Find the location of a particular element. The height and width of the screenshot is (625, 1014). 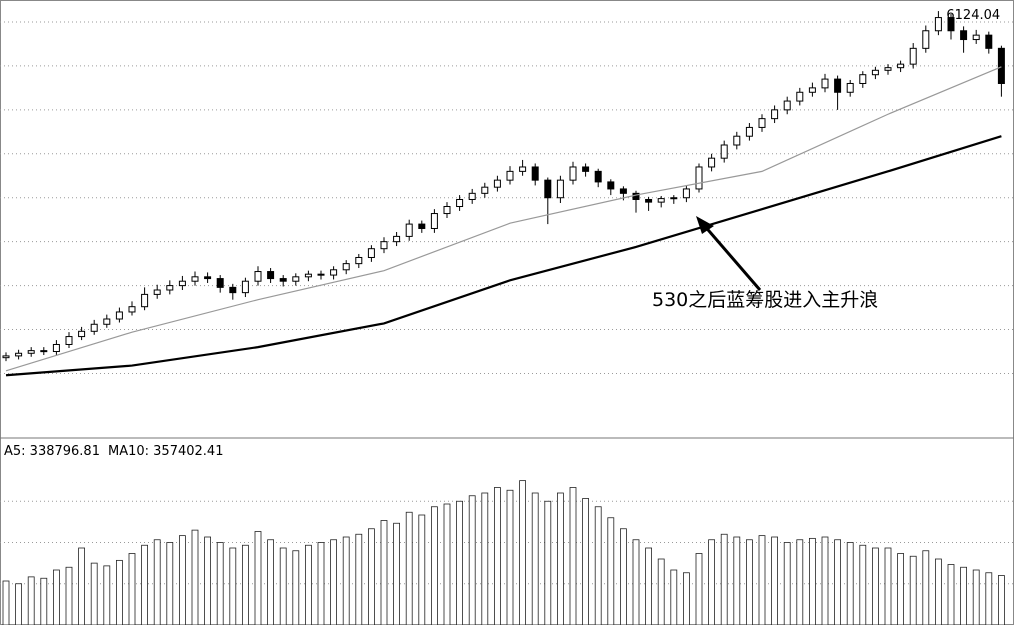

volume-legend: A5: 338796.81 is located at coordinates (52, 451).